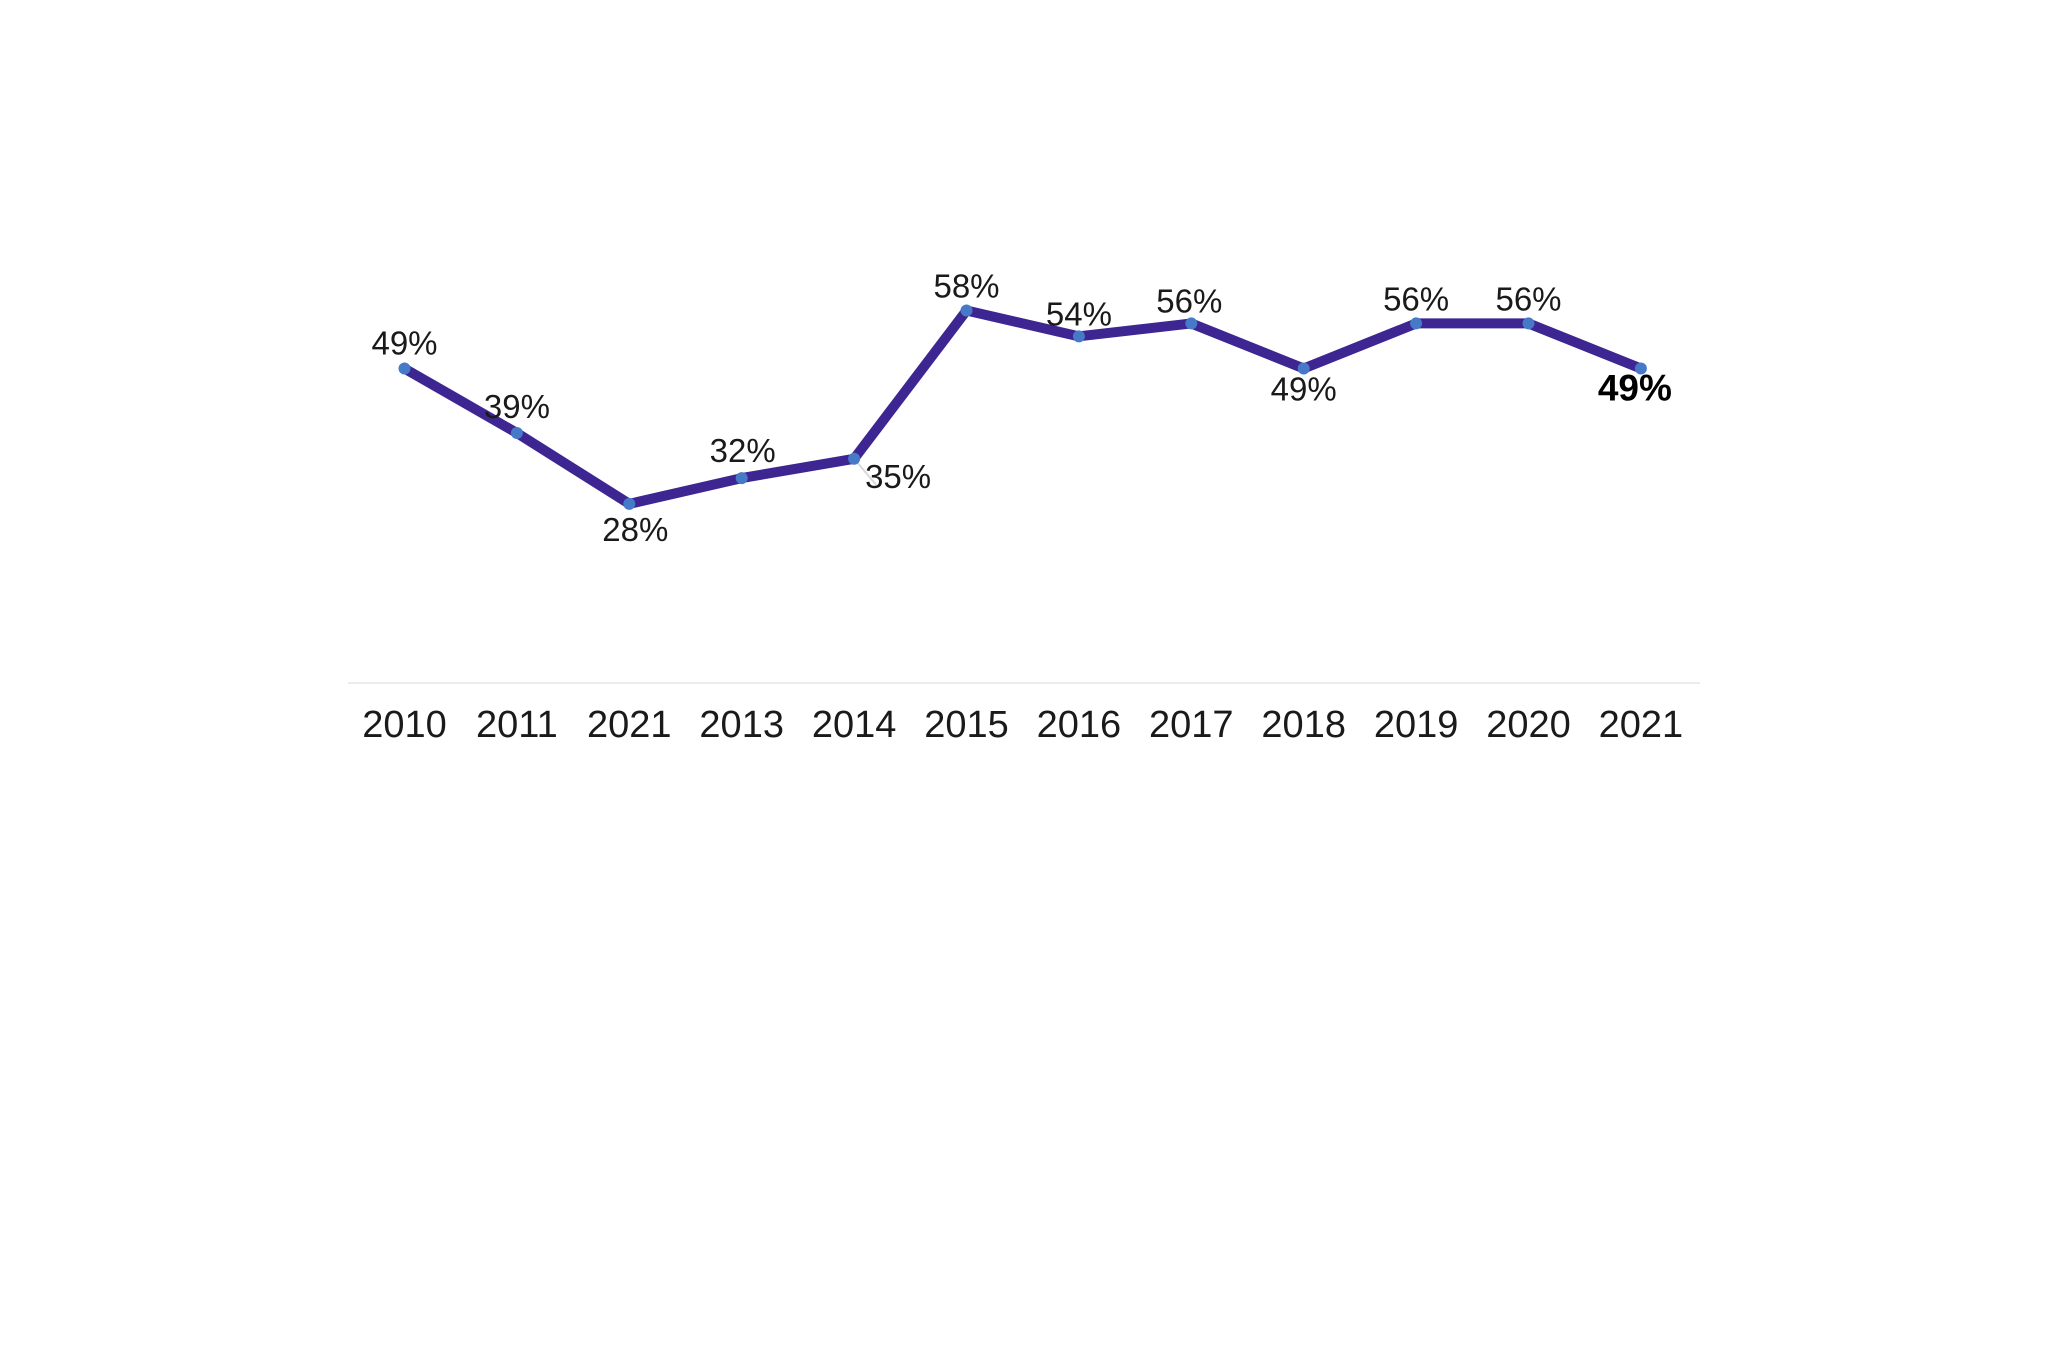 The width and height of the screenshot is (2048, 1366). Describe the element at coordinates (517, 406) in the screenshot. I see `data-label-2011-1: 39%` at that location.